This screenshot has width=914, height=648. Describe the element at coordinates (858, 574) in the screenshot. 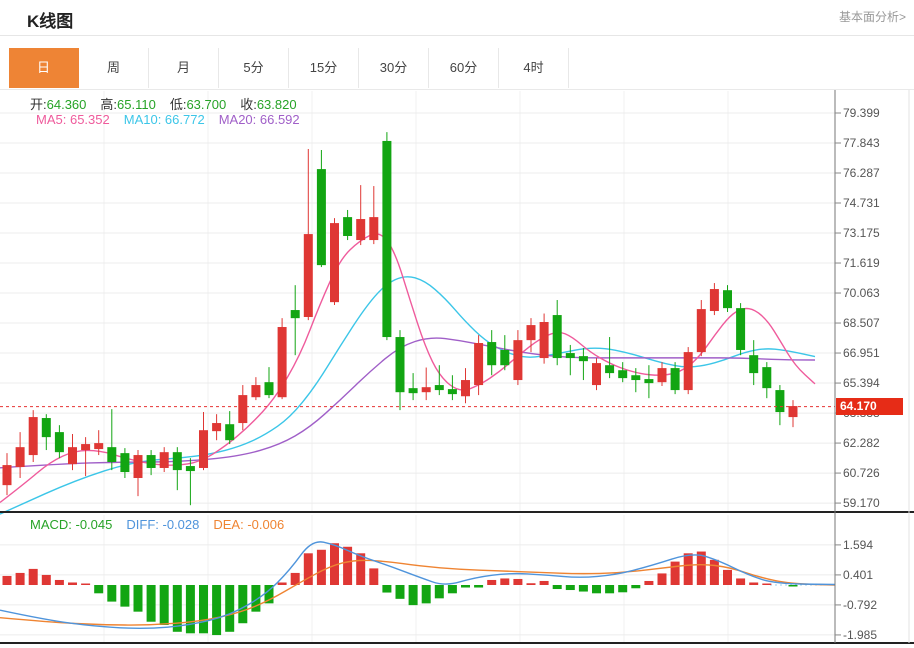

I see `macd-axis-label: 0.401` at that location.